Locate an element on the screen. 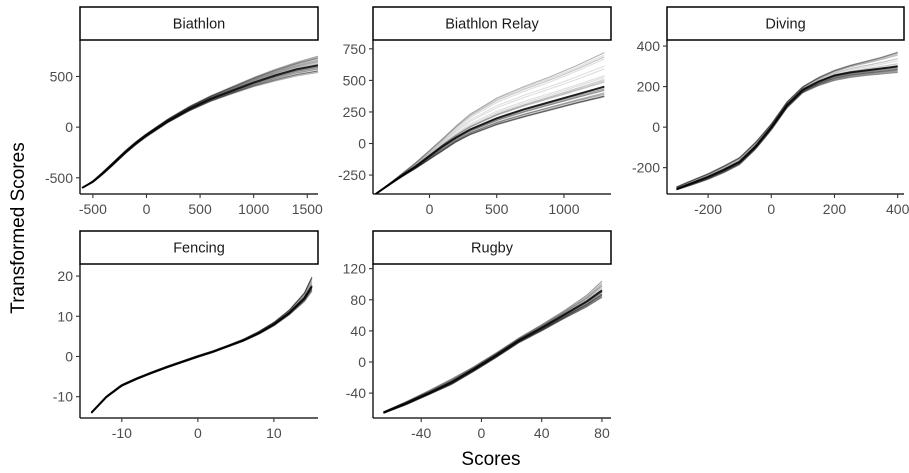 Image resolution: width=909 pixels, height=473 pixels. y-tick-label: 120 is located at coordinates (355, 269).